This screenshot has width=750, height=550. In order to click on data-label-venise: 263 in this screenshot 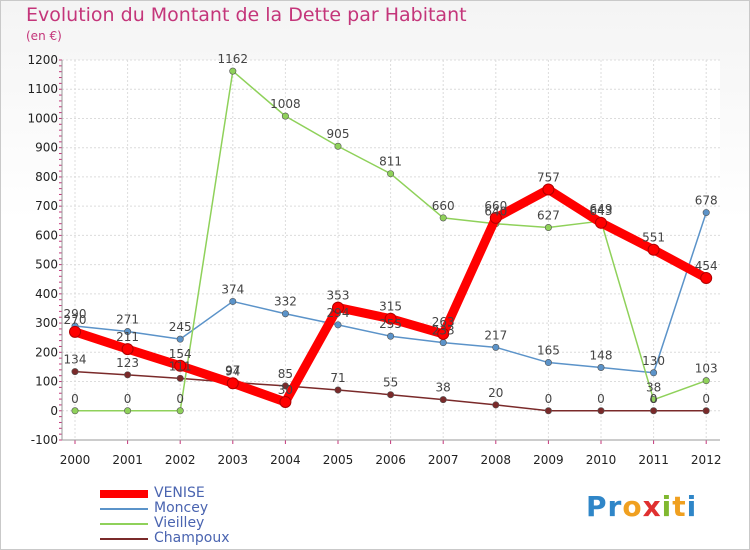, I will do `click(443, 322)`.